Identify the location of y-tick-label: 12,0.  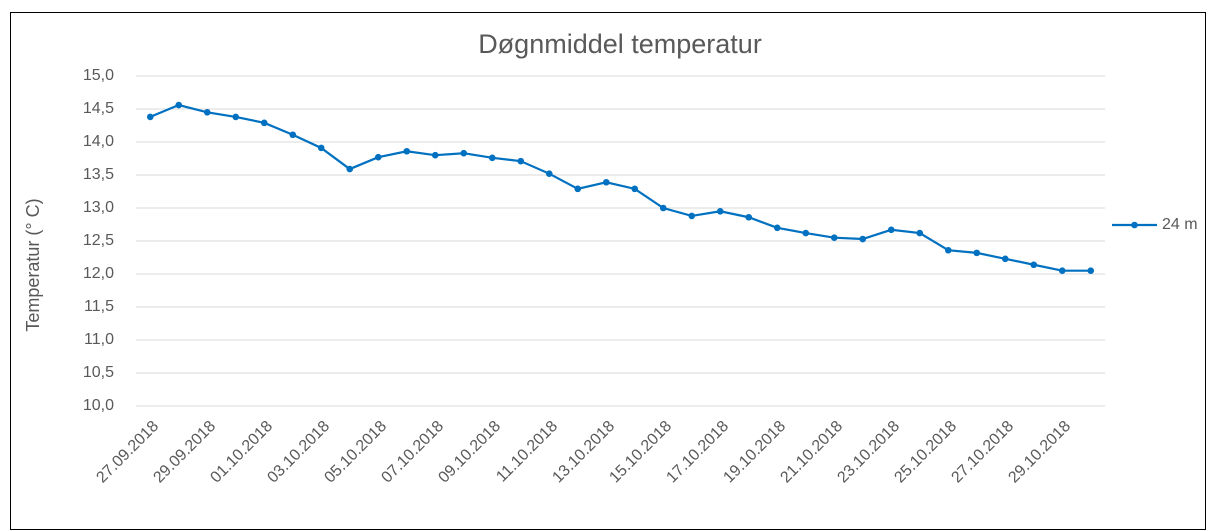
(98, 273).